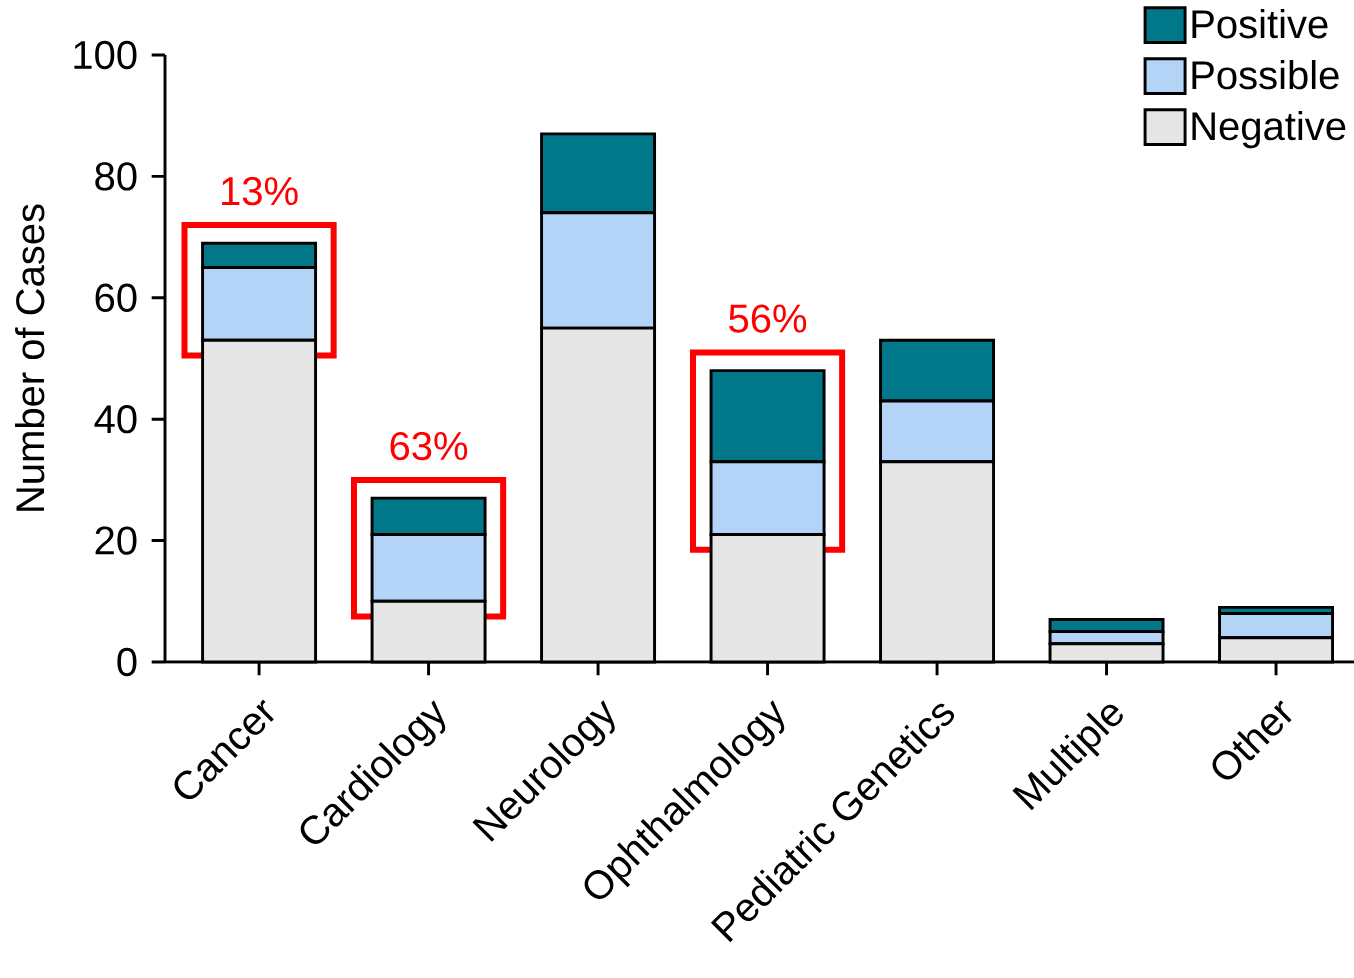 The height and width of the screenshot is (978, 1354). I want to click on y-tick-label: 0, so click(127, 662).